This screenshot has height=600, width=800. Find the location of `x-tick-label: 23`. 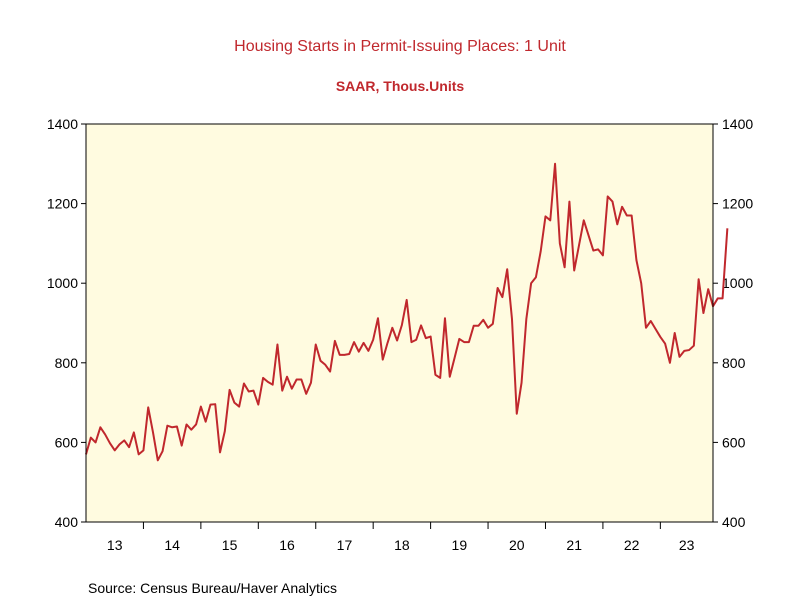

x-tick-label: 23 is located at coordinates (687, 545).